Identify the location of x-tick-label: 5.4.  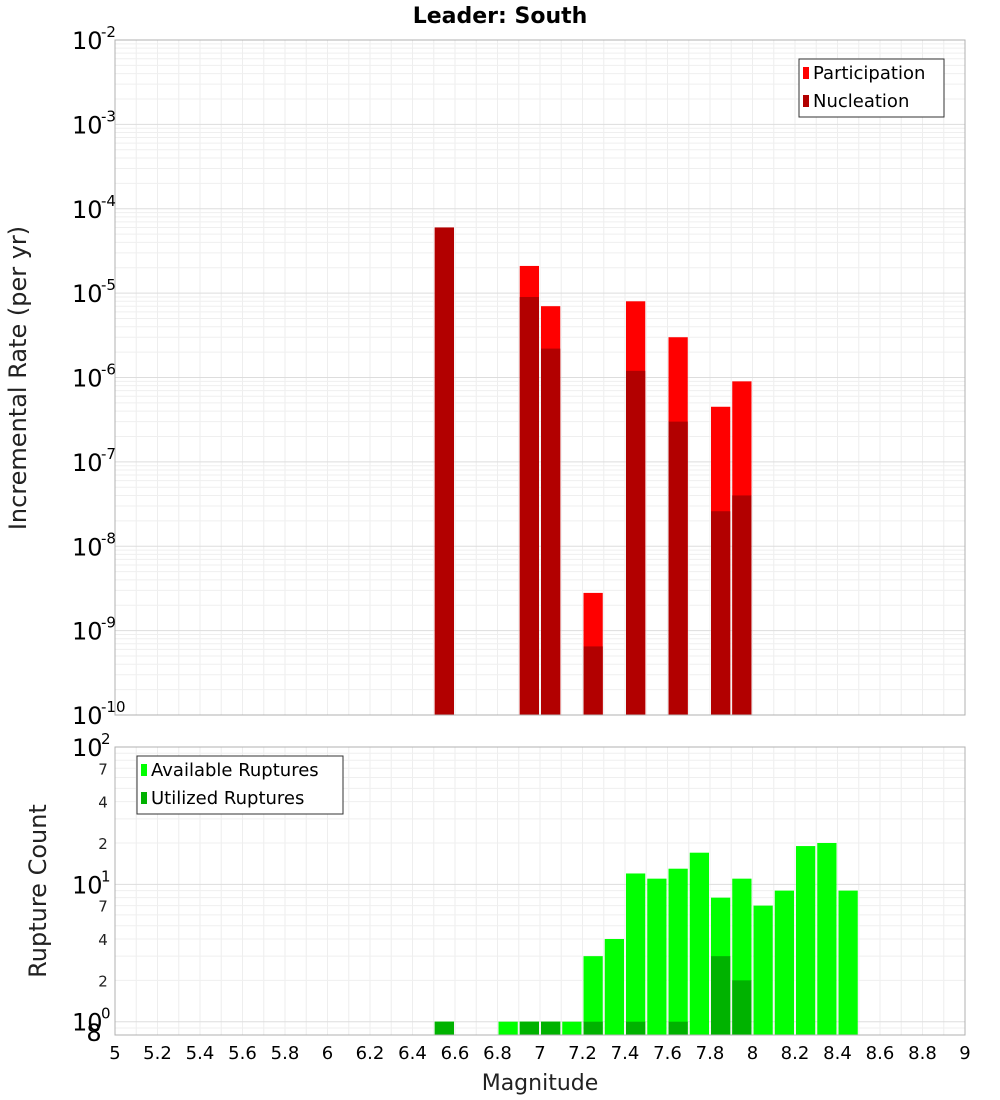
(200, 1053).